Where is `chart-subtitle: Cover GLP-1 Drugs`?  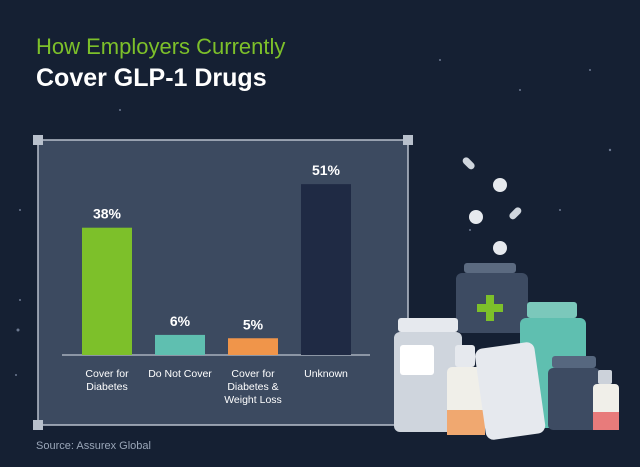
chart-subtitle: Cover GLP-1 Drugs is located at coordinates (151, 78).